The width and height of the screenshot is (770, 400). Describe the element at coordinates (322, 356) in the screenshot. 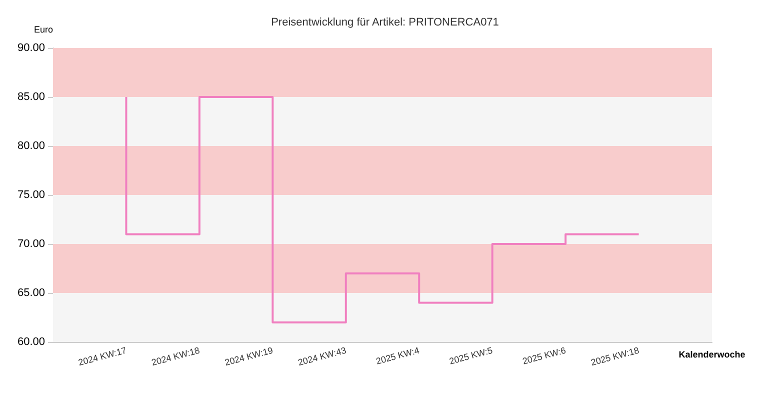

I see `x-tick-label: 2024 KW:43` at that location.